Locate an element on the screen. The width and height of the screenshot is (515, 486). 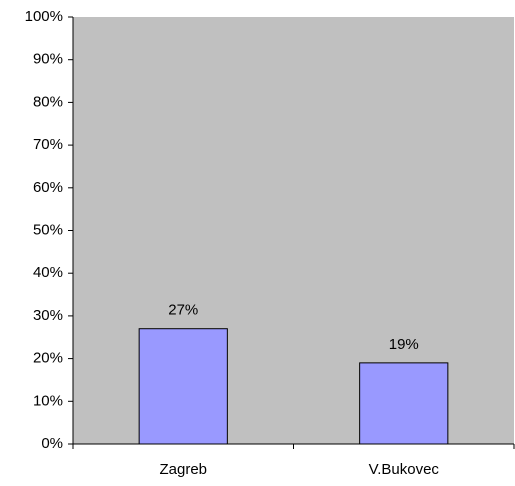
data-label: 19% is located at coordinates (404, 344).